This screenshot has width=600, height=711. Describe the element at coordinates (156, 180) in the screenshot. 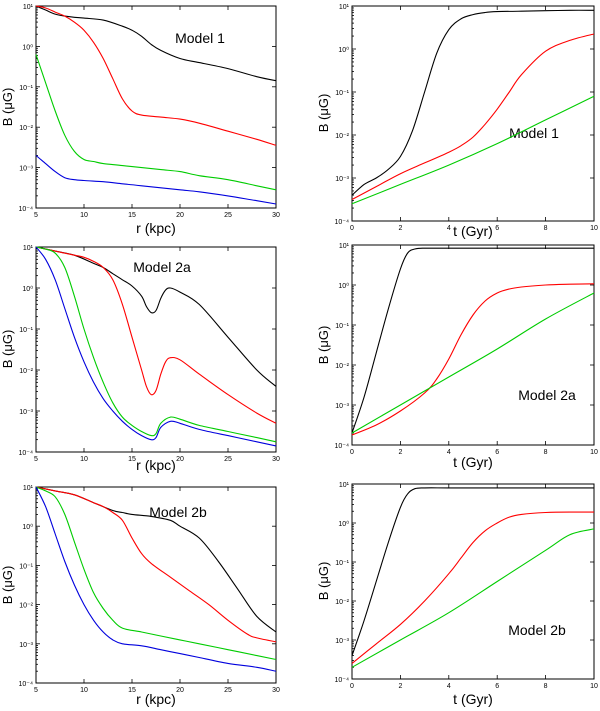

I see `series-line-blue` at that location.